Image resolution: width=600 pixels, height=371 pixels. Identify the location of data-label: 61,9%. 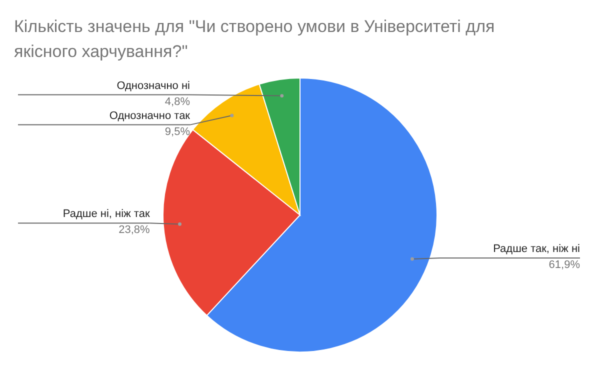
(564, 265).